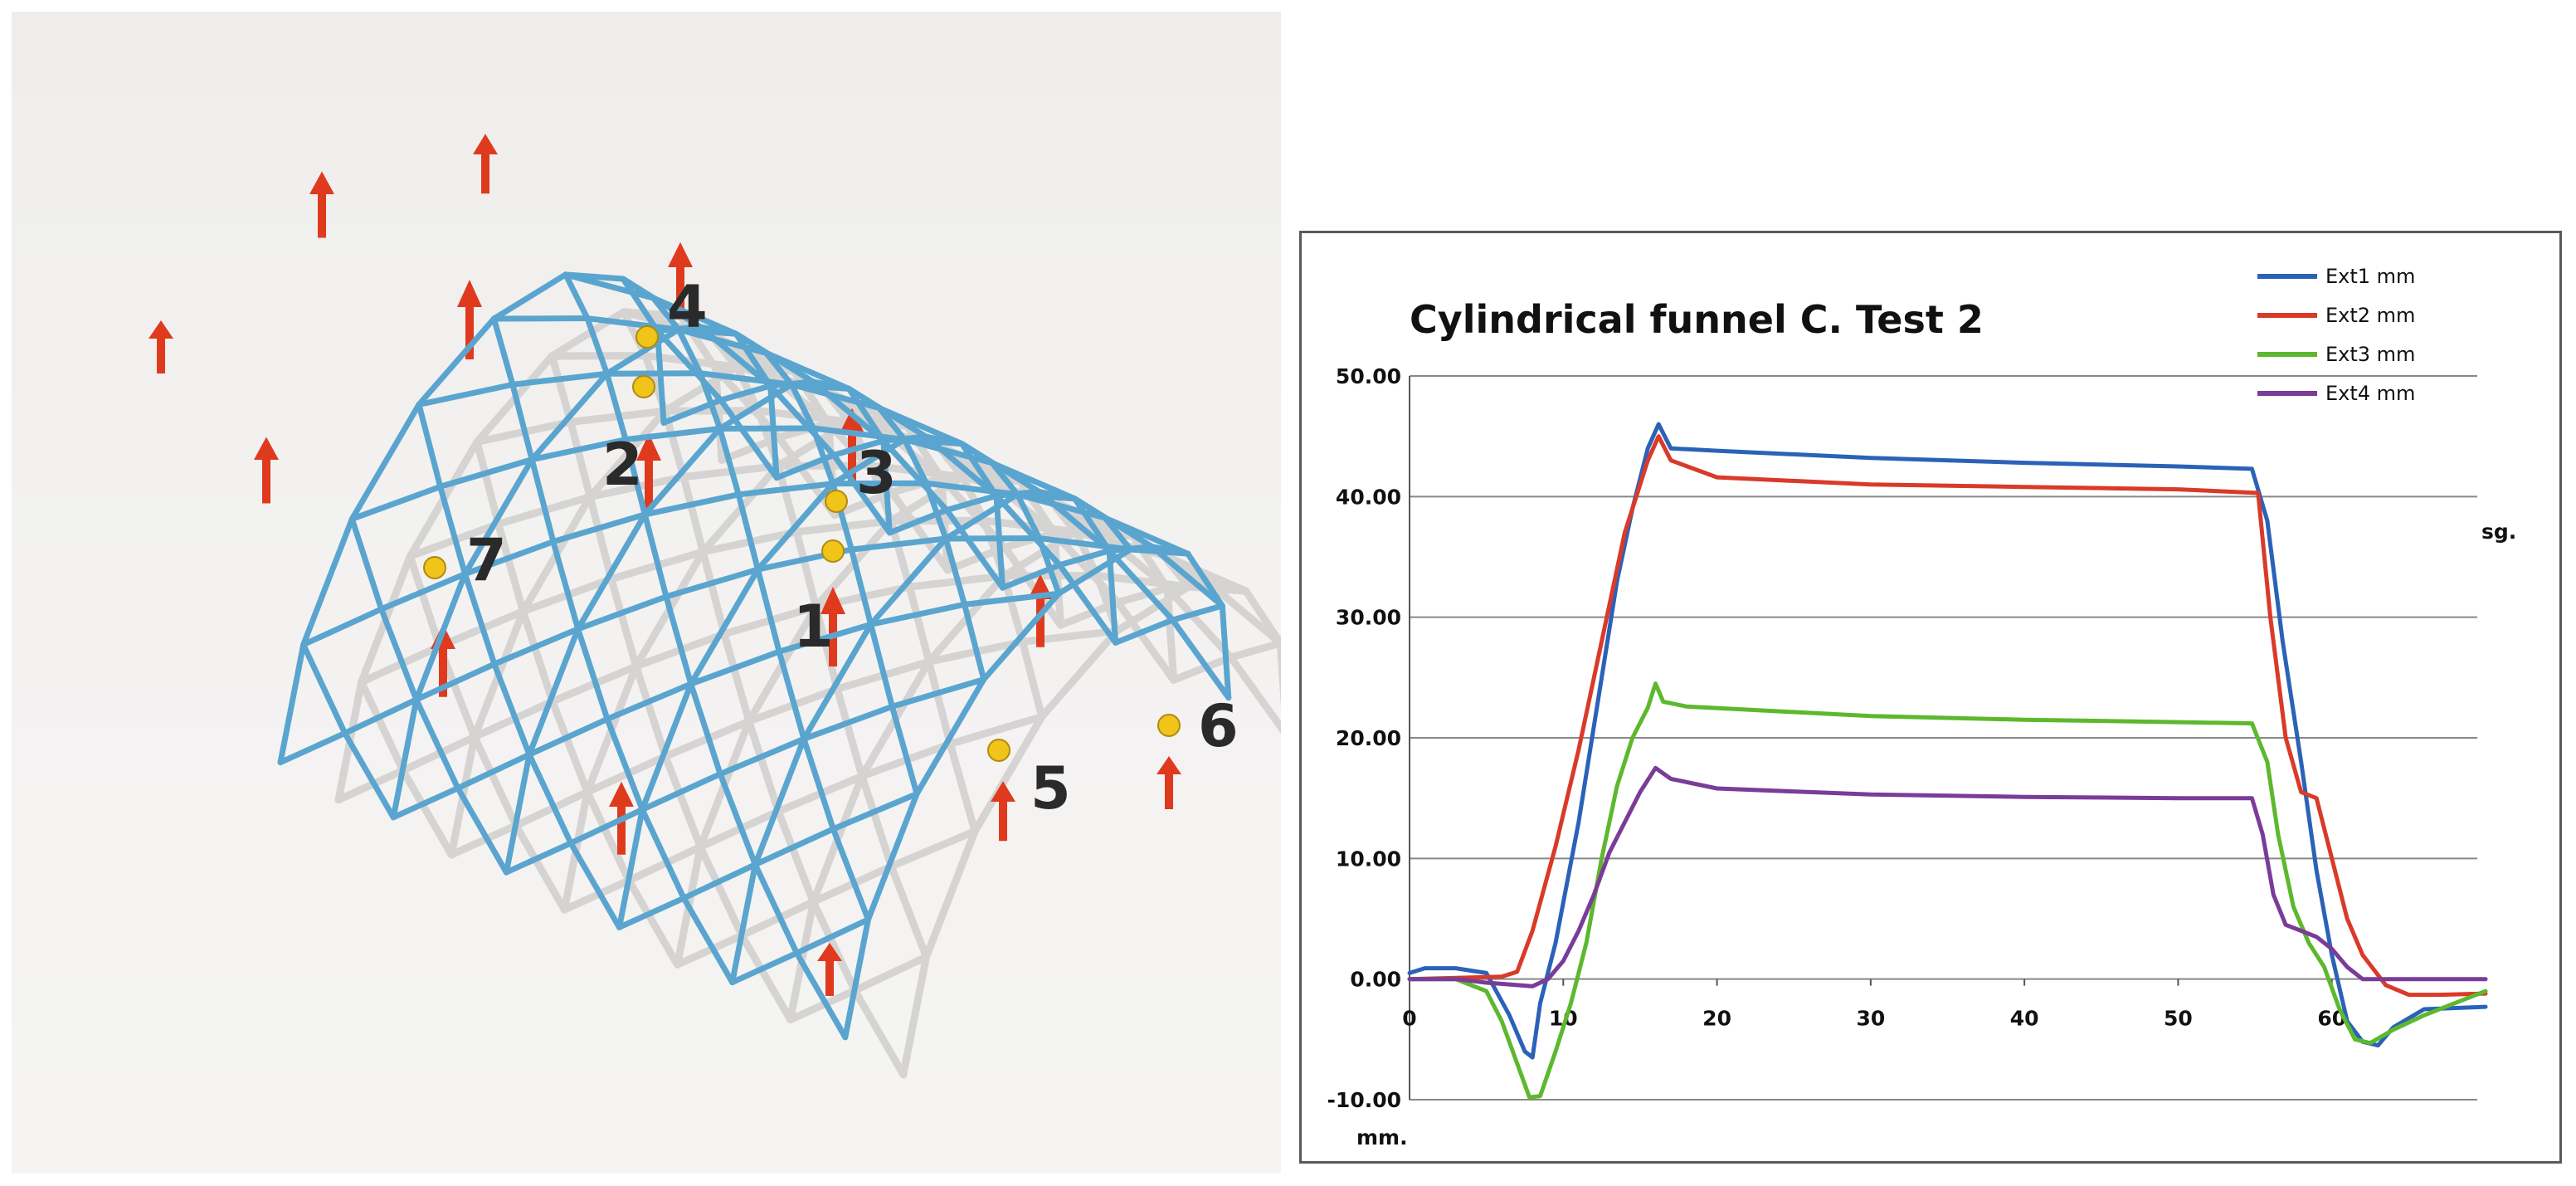 The width and height of the screenshot is (2576, 1186). What do you see at coordinates (2370, 315) in the screenshot?
I see `legend-label-2: Ext2 mm` at bounding box center [2370, 315].